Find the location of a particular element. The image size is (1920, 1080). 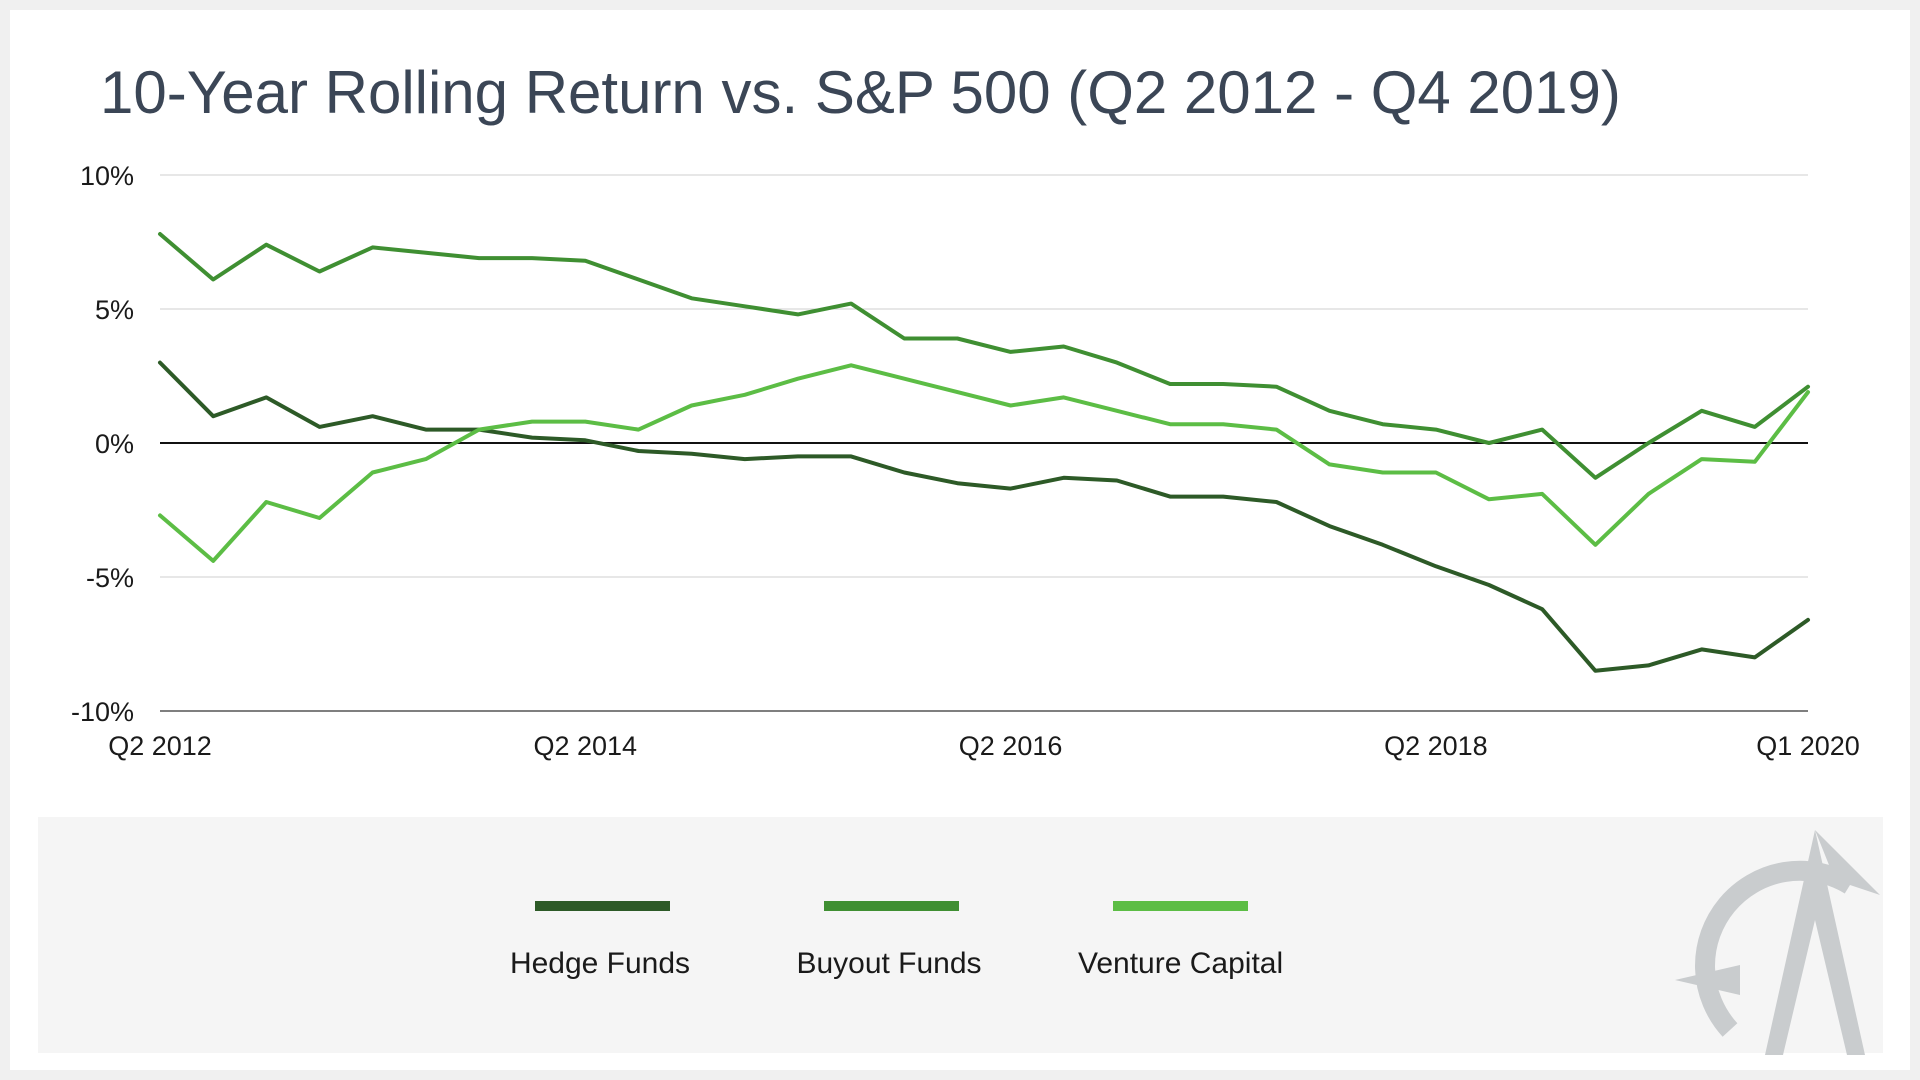

y-tick-label: 5% is located at coordinates (114, 310).